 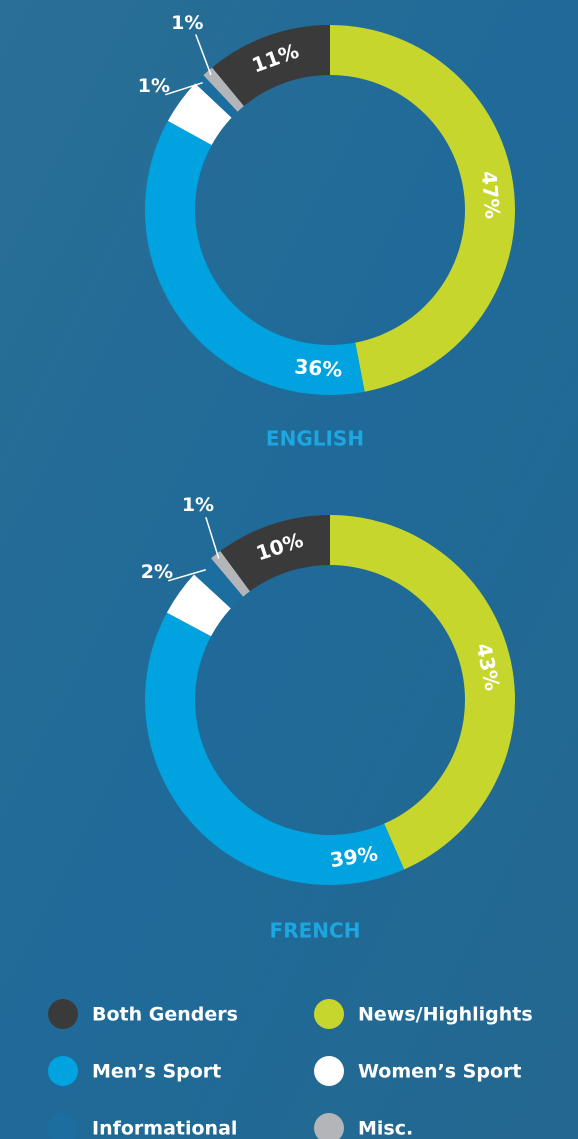 I want to click on chart-title: ENGLISH, so click(x=315, y=439).